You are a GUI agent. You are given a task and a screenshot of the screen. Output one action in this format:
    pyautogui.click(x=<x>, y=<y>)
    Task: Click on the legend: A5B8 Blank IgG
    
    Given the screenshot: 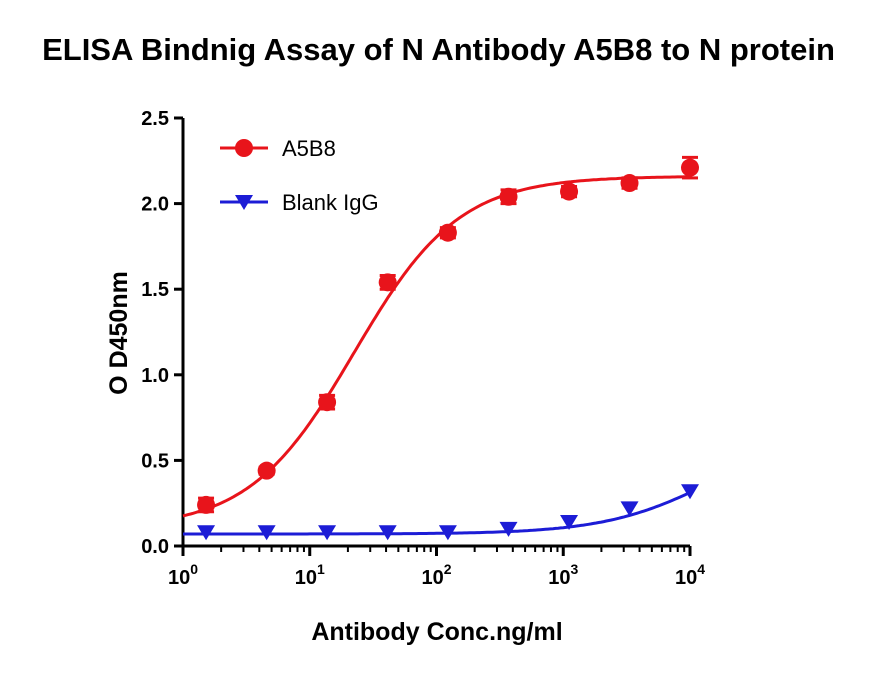 What is the action you would take?
    pyautogui.click(x=299, y=175)
    